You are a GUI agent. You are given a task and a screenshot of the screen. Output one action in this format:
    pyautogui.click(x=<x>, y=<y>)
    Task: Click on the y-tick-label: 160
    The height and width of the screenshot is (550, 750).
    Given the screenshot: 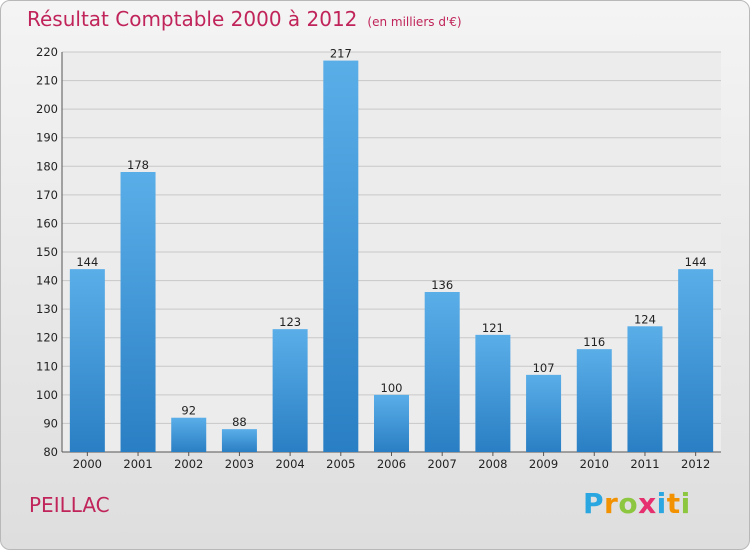 What is the action you would take?
    pyautogui.click(x=47, y=223)
    